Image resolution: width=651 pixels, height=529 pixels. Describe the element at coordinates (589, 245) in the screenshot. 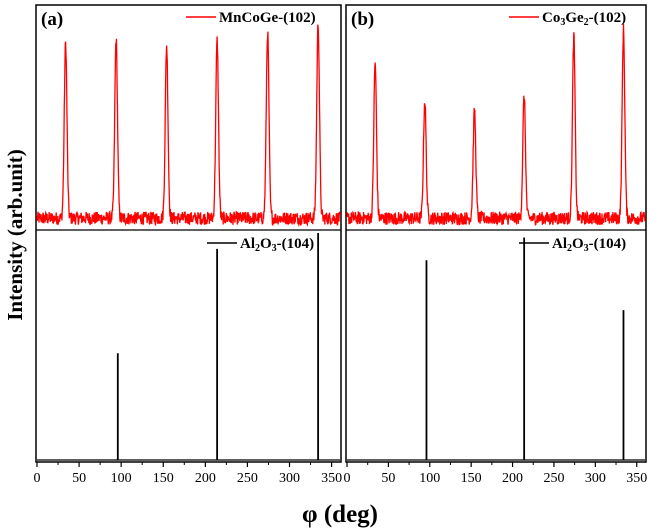

I see `panel-b-bottom-legend-text: Al2O3-(104)` at that location.